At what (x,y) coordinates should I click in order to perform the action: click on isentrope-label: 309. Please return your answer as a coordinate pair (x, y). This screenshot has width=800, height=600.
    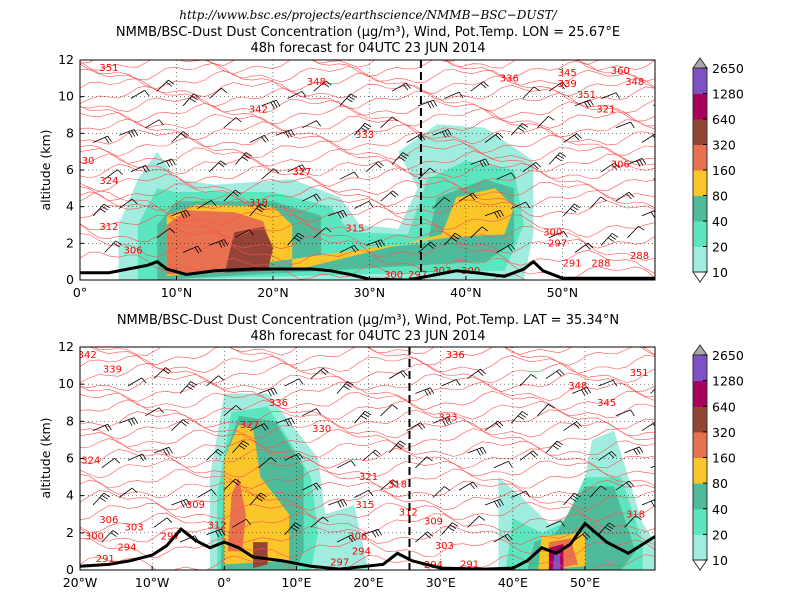
    Looking at the image, I should click on (433, 522).